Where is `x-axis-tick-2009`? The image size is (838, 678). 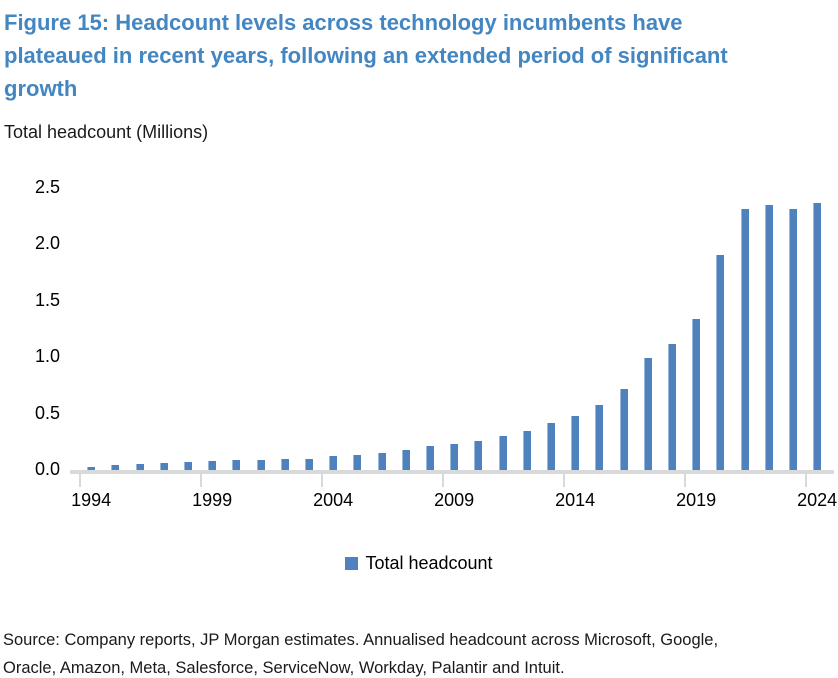 x-axis-tick-2009 is located at coordinates (443, 478).